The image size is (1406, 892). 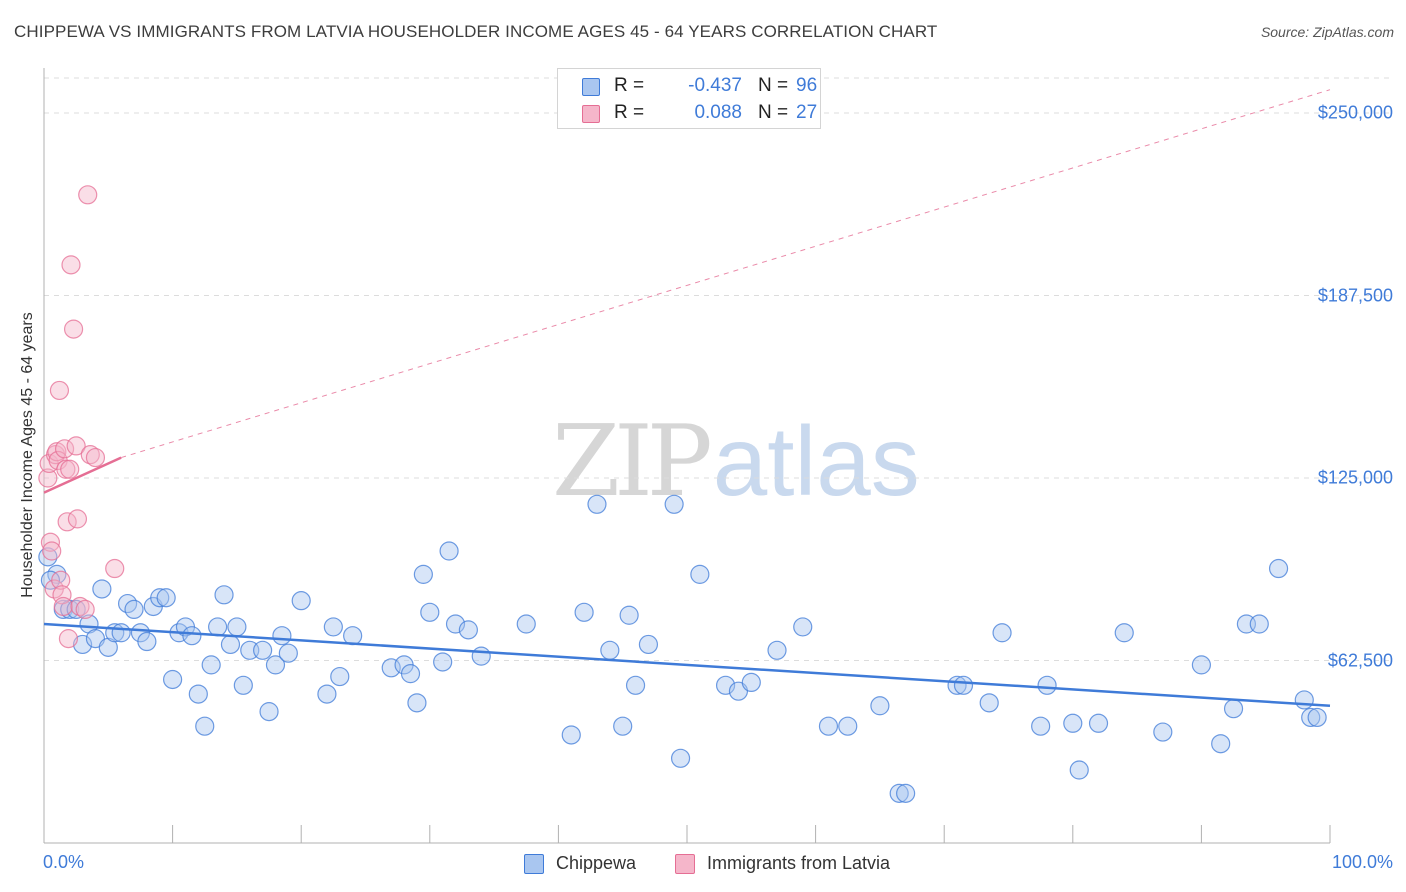 What do you see at coordinates (689, 98) in the screenshot?
I see `correlation-legend: R = -0.437 N = 96 R = 0.088 N = 27` at bounding box center [689, 98].